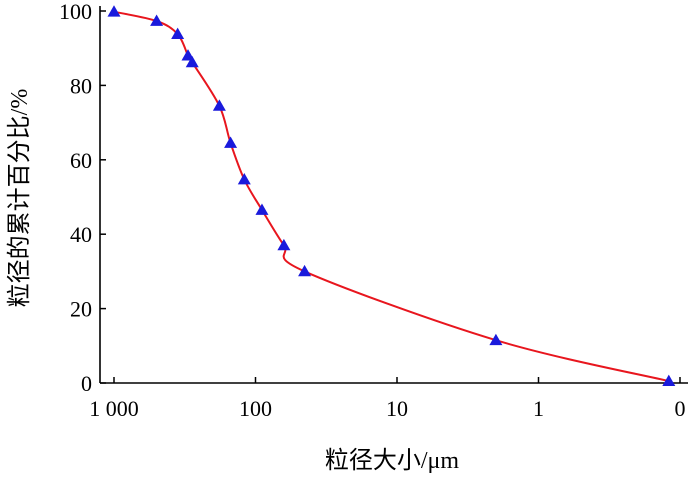 The height and width of the screenshot is (485, 700). What do you see at coordinates (81, 234) in the screenshot?
I see `y-tick-label: 40` at bounding box center [81, 234].